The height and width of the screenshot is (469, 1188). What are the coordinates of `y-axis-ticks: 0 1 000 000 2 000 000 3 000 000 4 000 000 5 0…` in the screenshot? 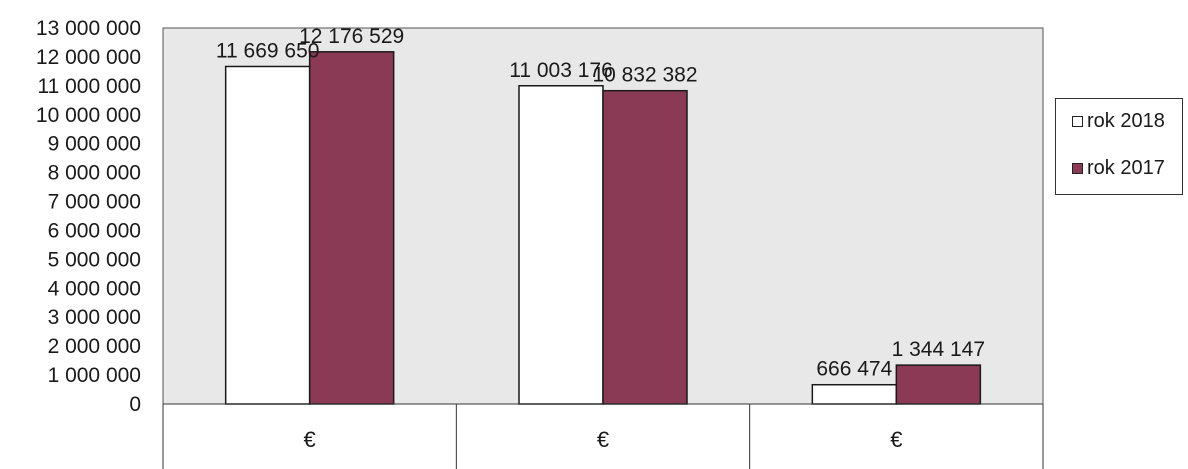 It's located at (88, 216).